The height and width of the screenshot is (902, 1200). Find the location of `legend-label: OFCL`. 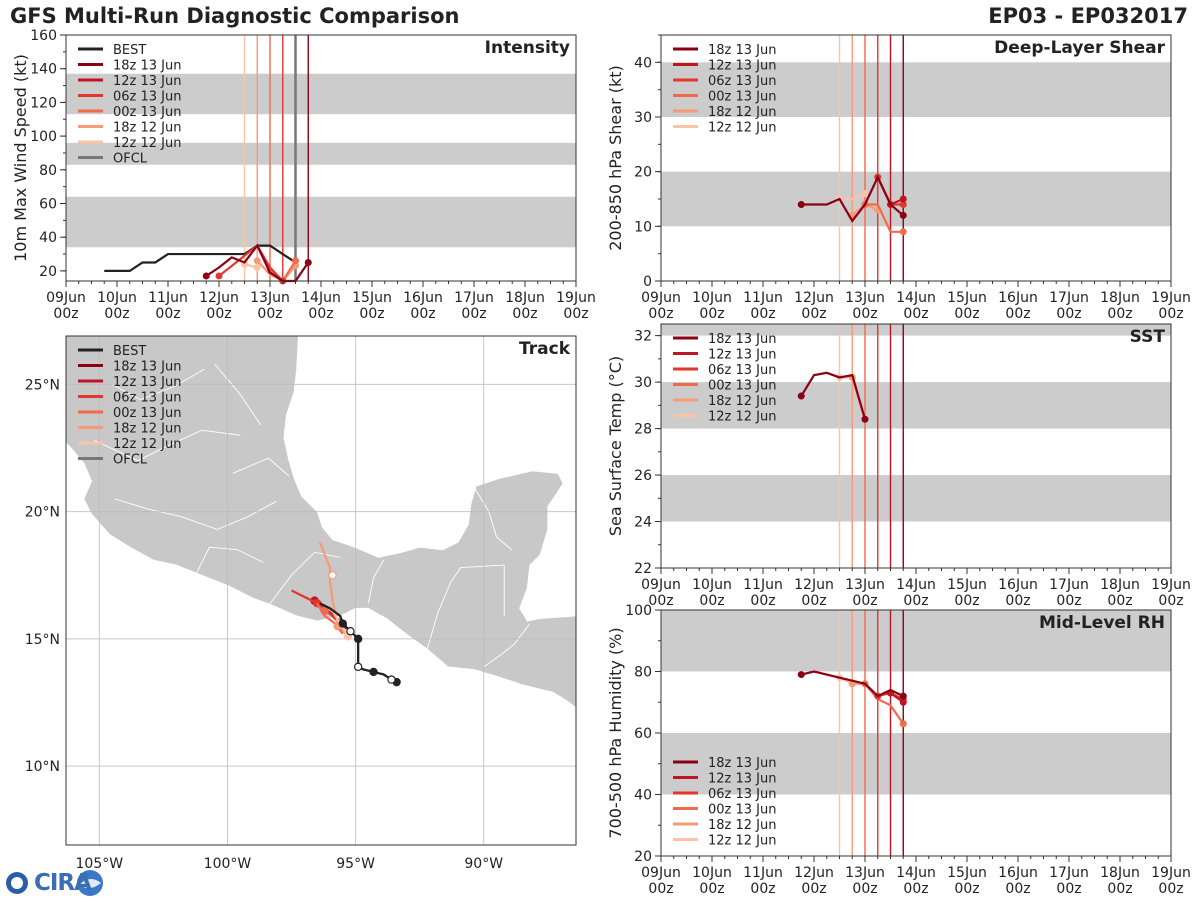

legend-label: OFCL is located at coordinates (130, 460).